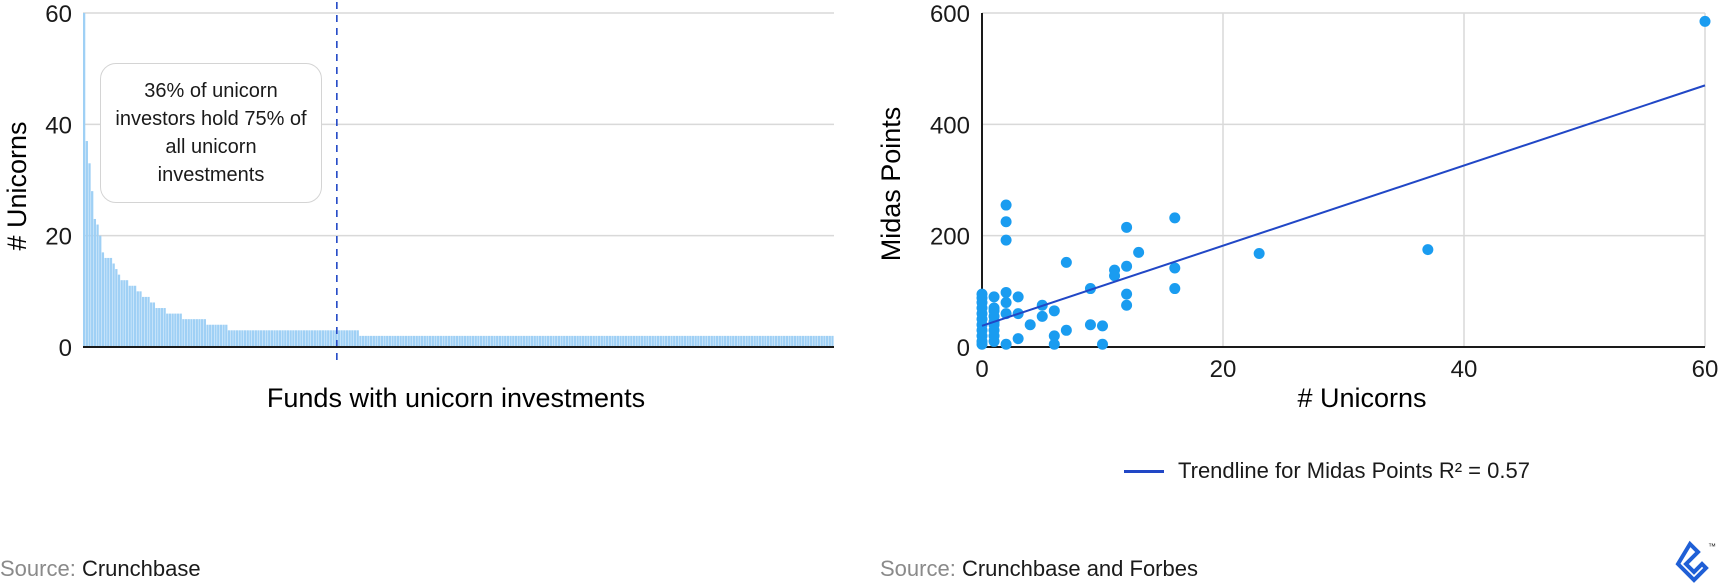 The height and width of the screenshot is (586, 1720). I want to click on right-x-tick-label: 20, so click(1223, 369).